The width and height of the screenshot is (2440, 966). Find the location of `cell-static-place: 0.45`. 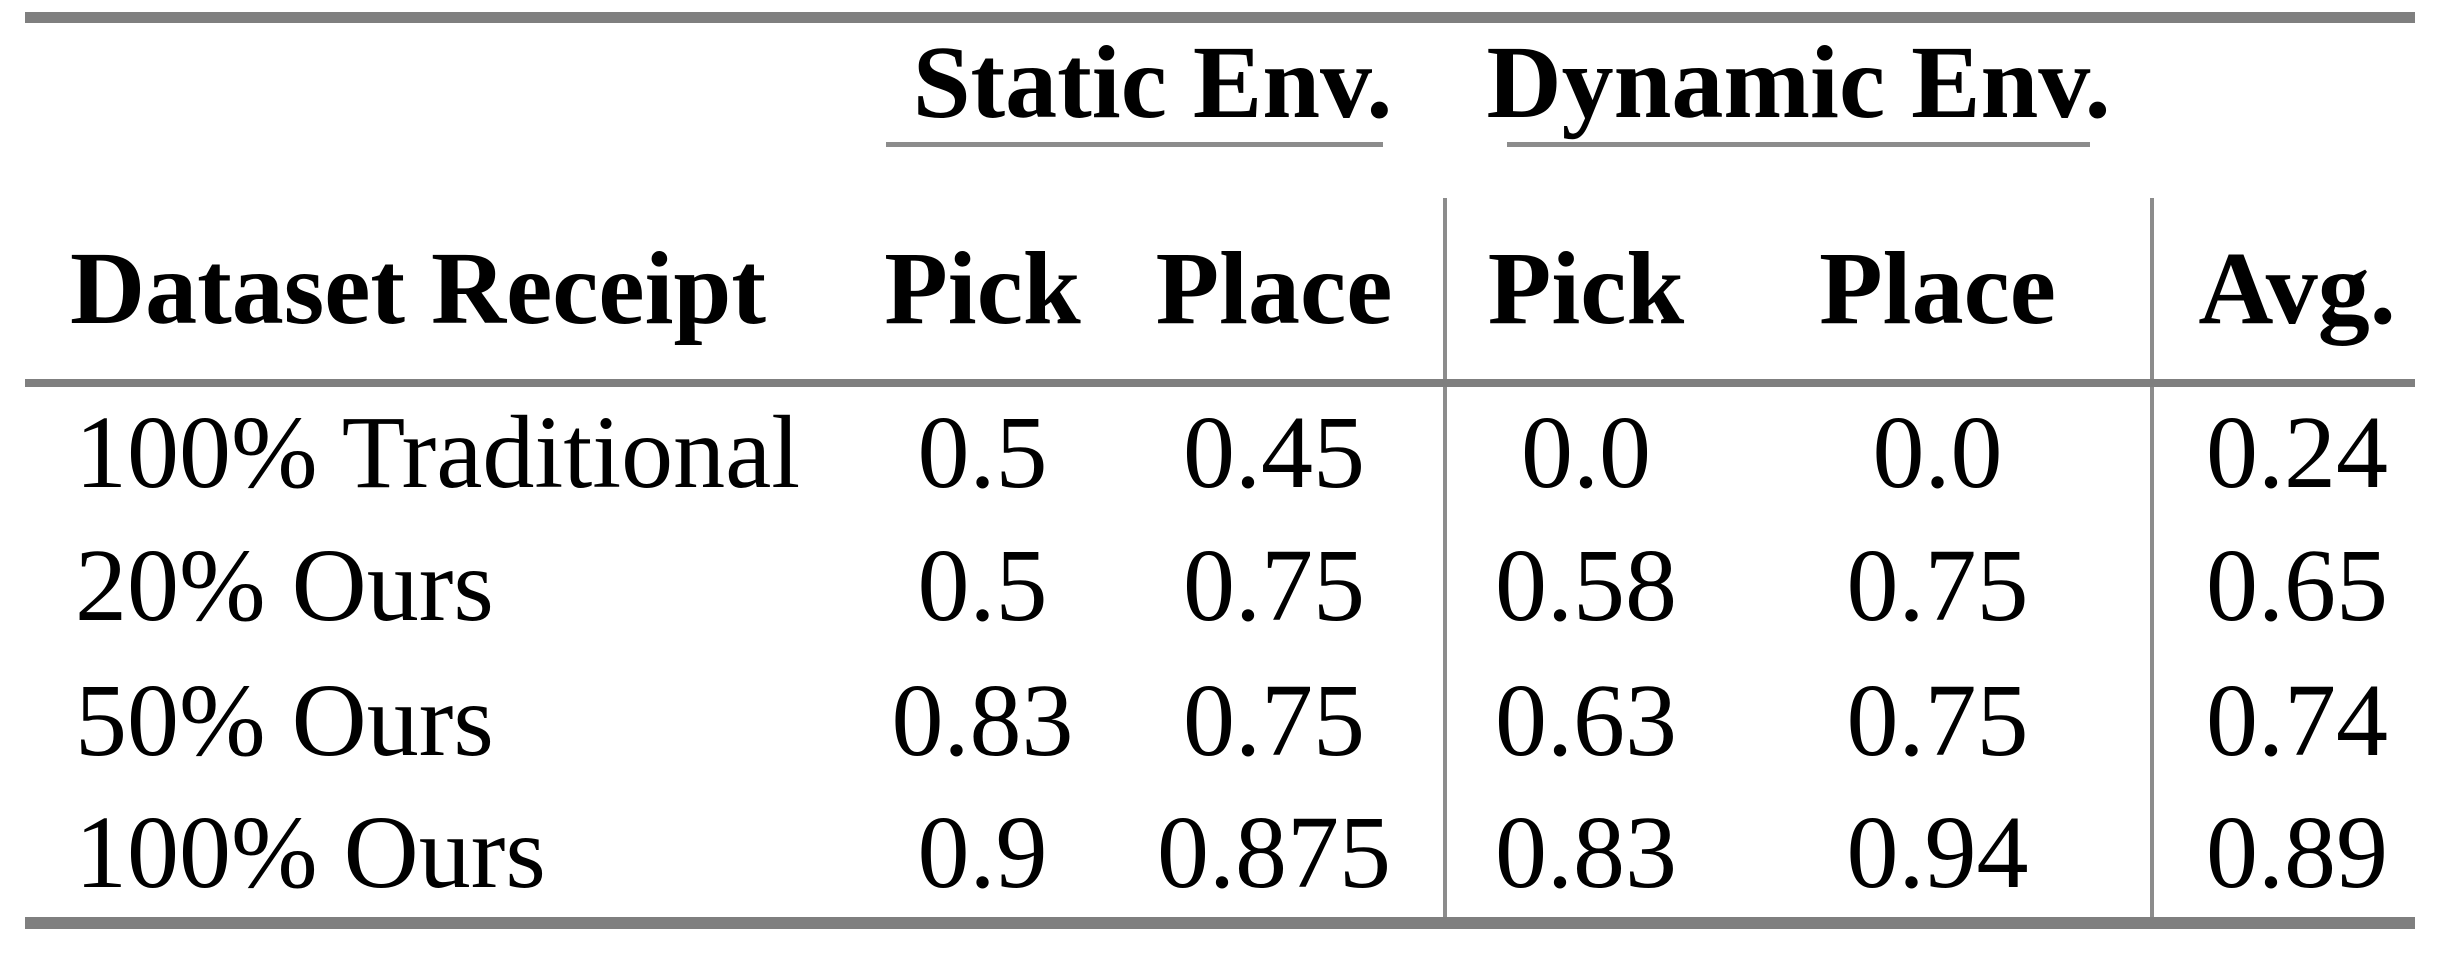

cell-static-place: 0.45 is located at coordinates (1275, 448).